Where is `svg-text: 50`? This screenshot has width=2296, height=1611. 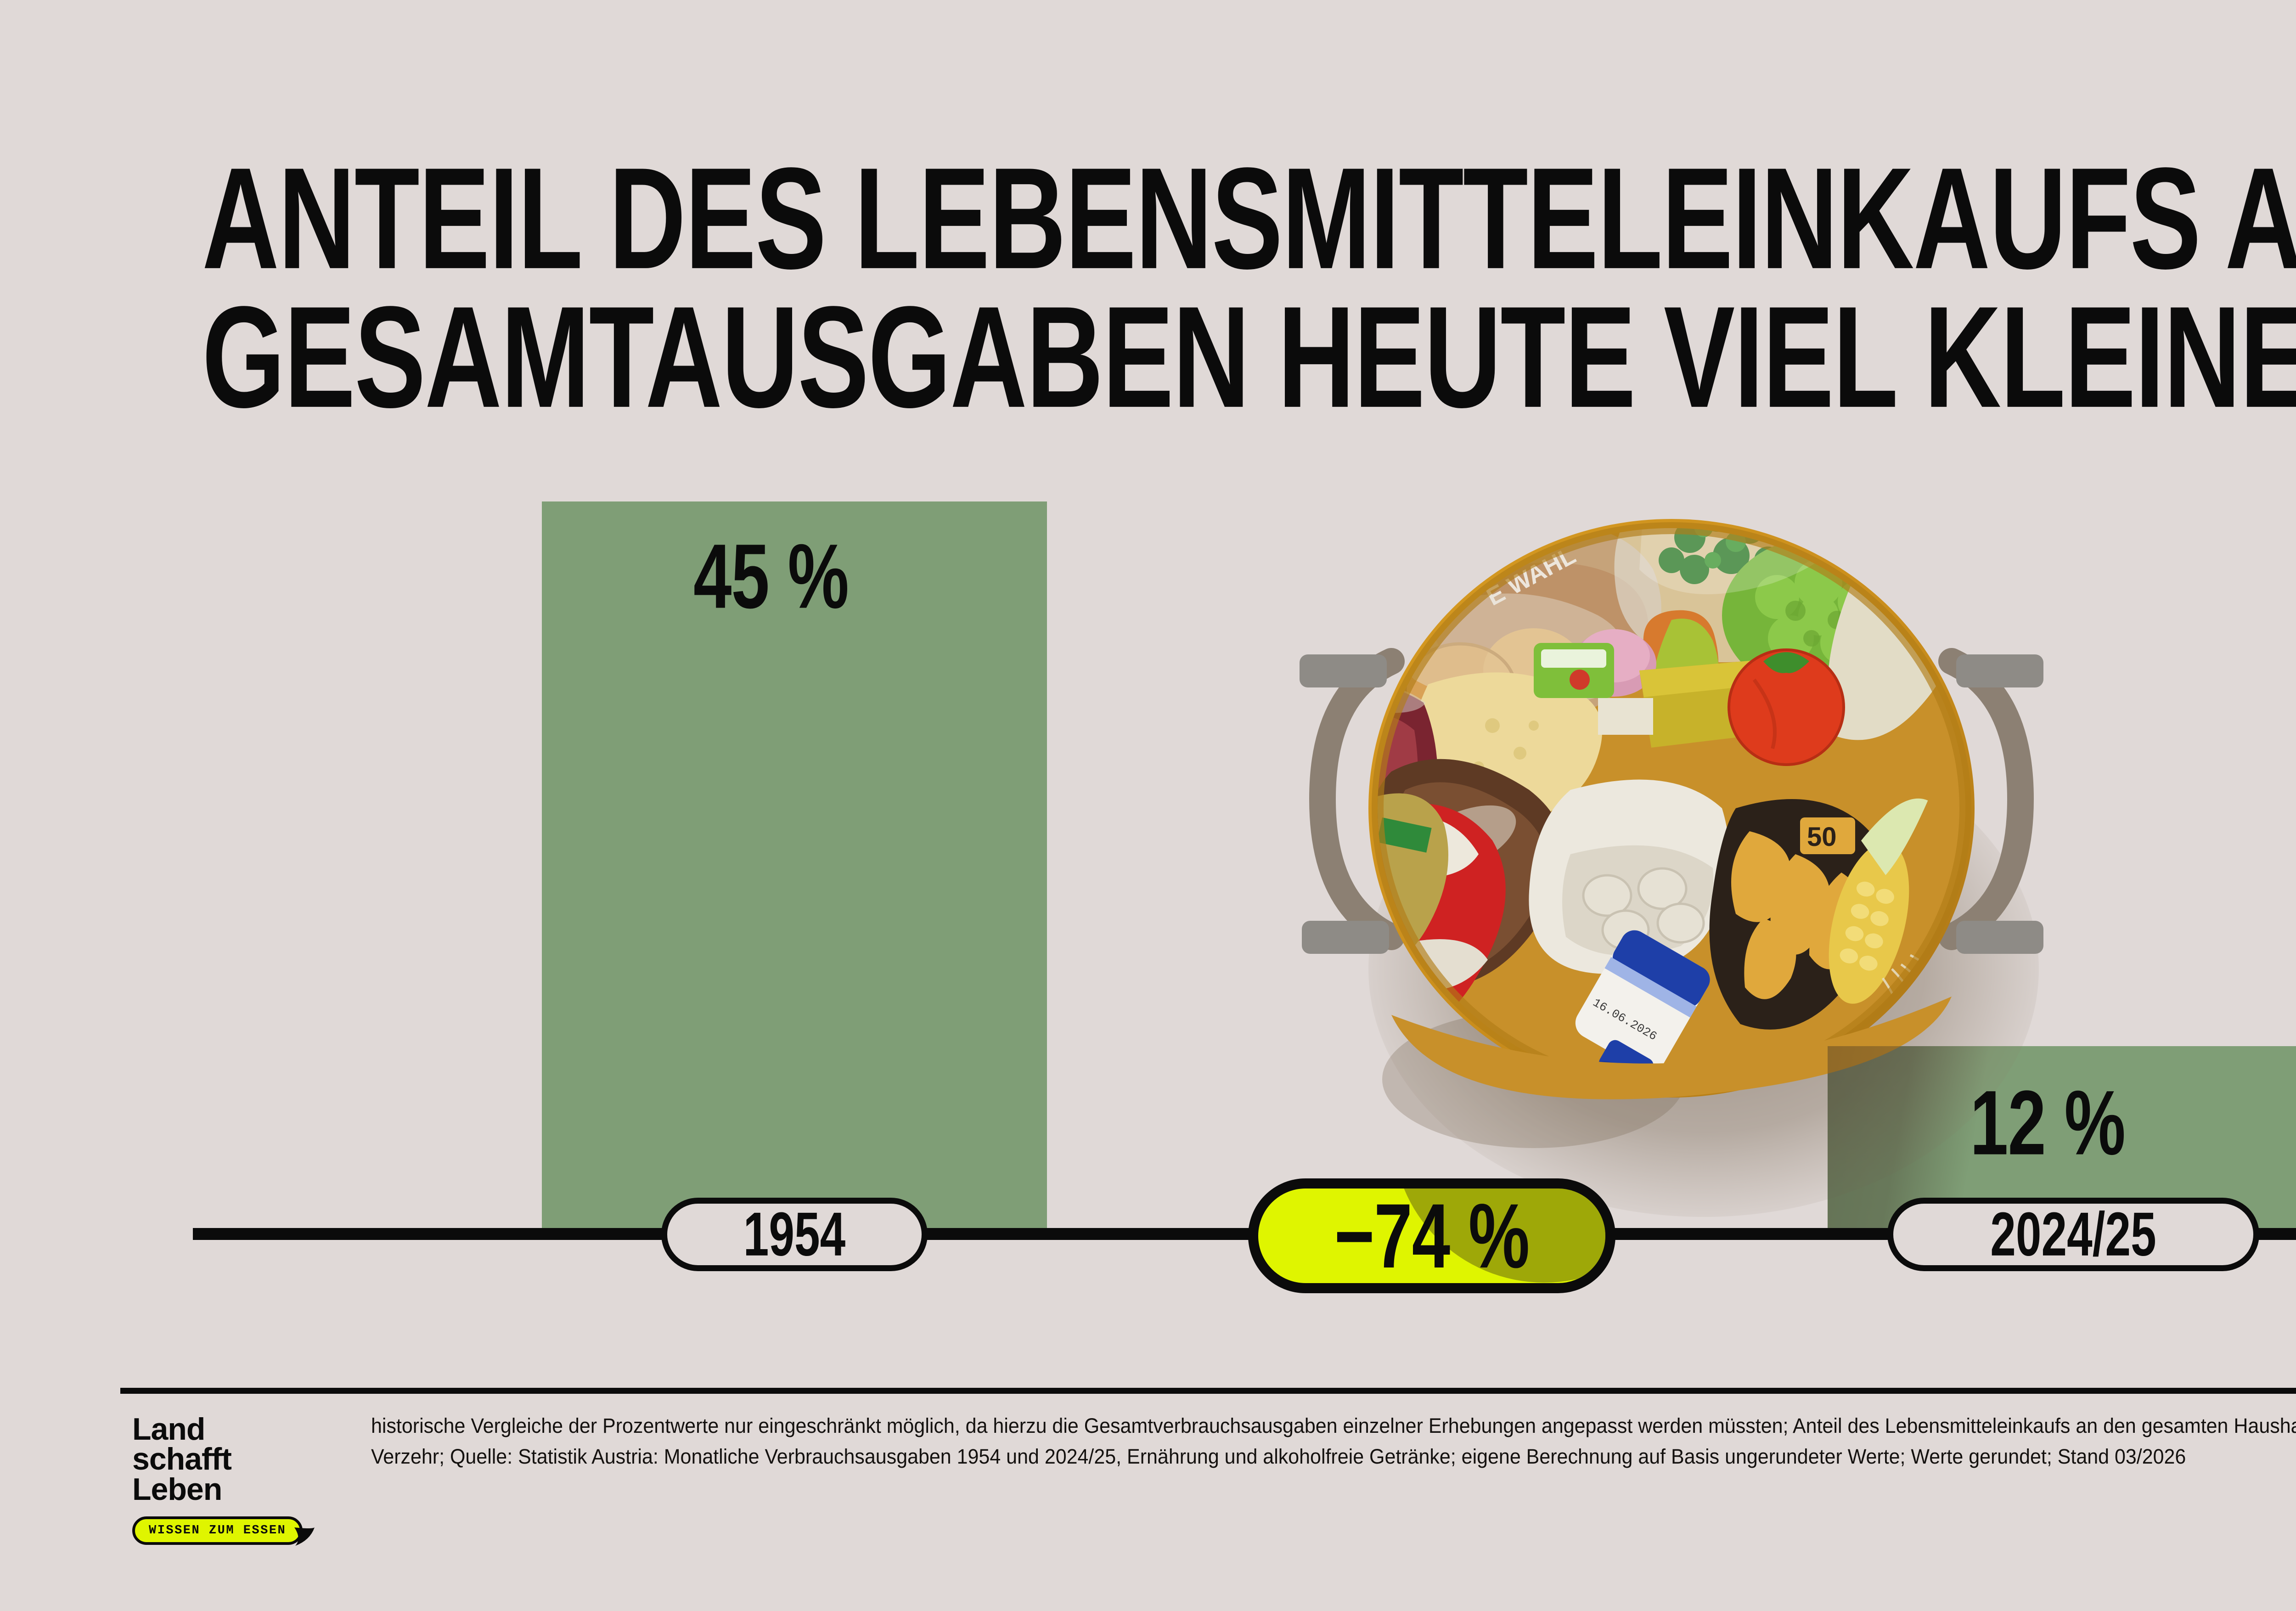 svg-text: 50 is located at coordinates (1822, 837).